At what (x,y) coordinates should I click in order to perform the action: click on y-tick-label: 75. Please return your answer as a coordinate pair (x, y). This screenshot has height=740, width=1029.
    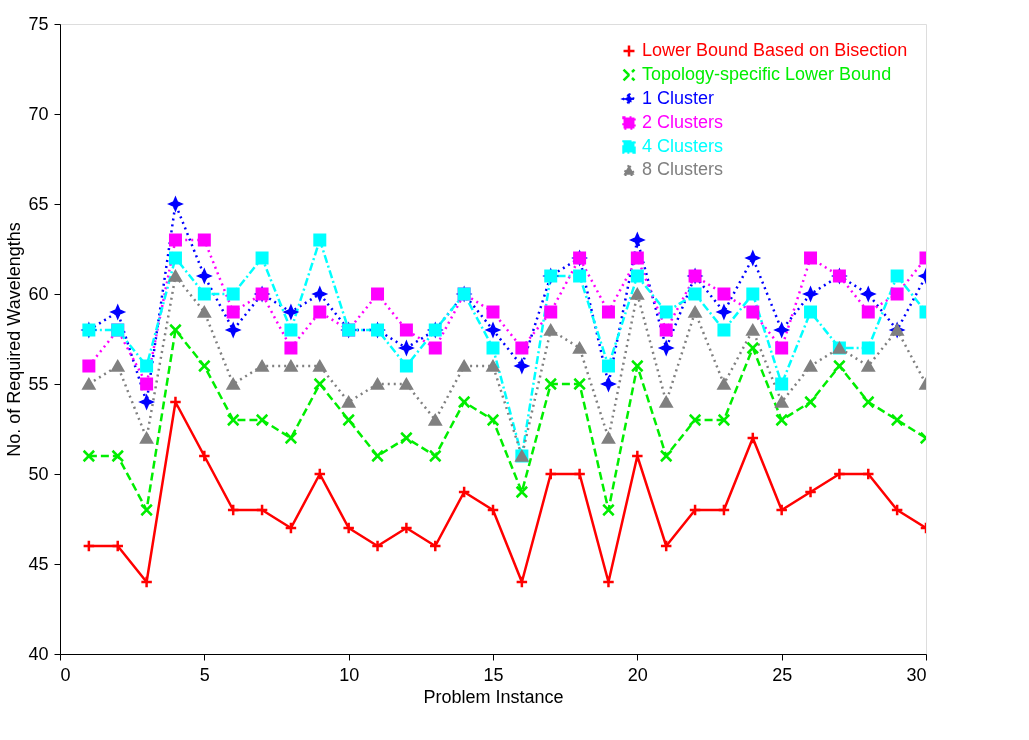
    Looking at the image, I should click on (38, 23).